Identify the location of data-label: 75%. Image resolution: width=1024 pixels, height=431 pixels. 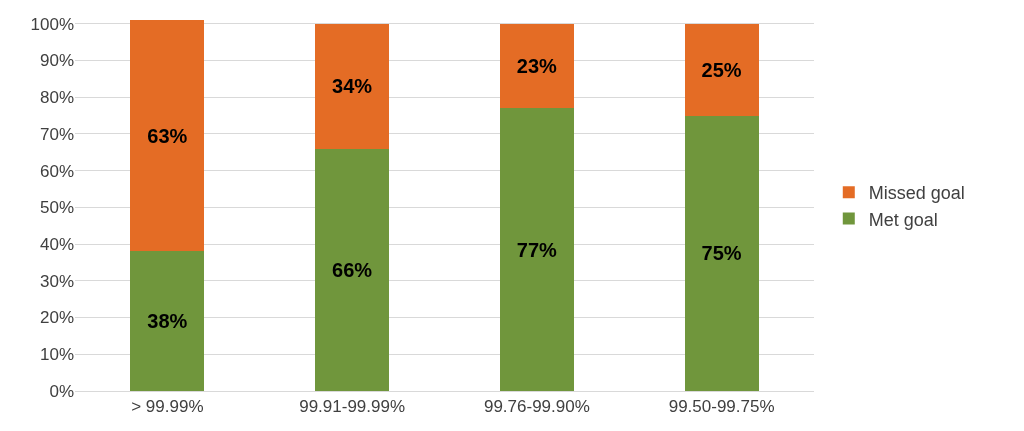
(721, 253).